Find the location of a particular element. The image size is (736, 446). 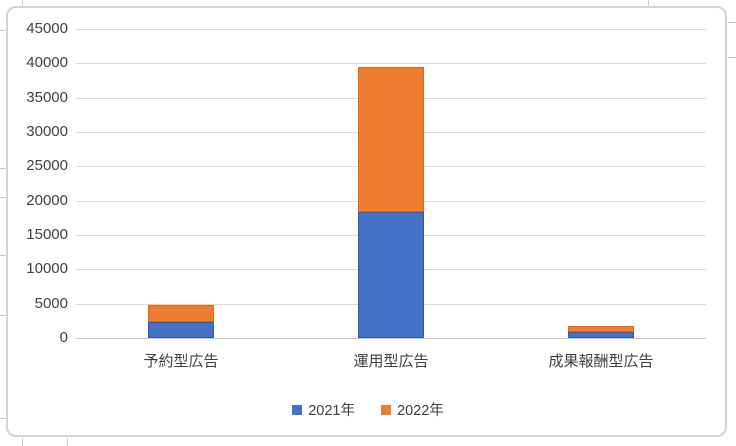

chart-legend: 2021年 2022年 is located at coordinates (368, 409).